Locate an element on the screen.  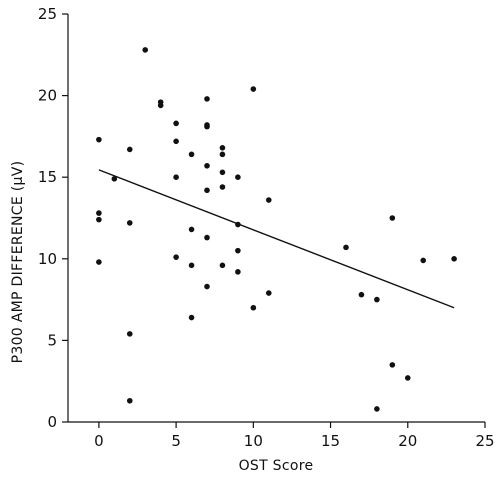
x-tick-label: 5 is located at coordinates (176, 441).